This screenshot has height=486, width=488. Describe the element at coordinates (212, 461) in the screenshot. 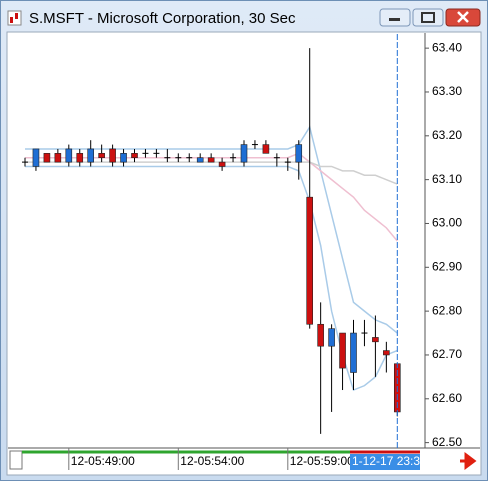

I see `x-tick-label: 12-05:54:00` at that location.